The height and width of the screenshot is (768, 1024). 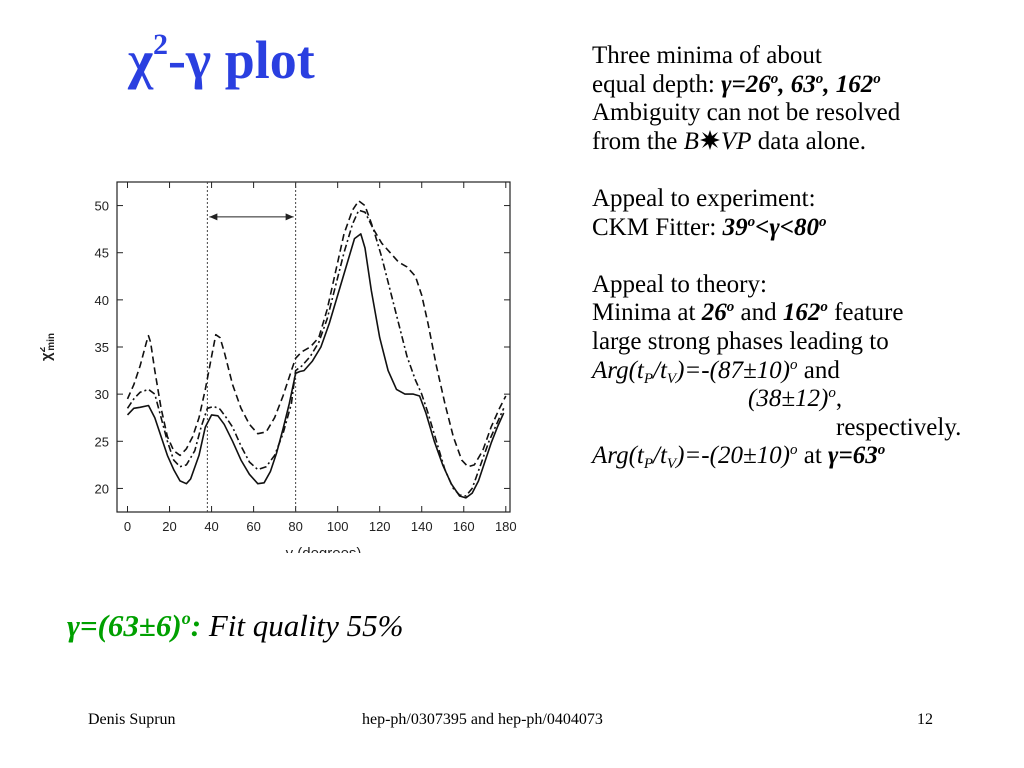 What do you see at coordinates (808, 141) in the screenshot?
I see `data-alone-label: data alone.` at bounding box center [808, 141].